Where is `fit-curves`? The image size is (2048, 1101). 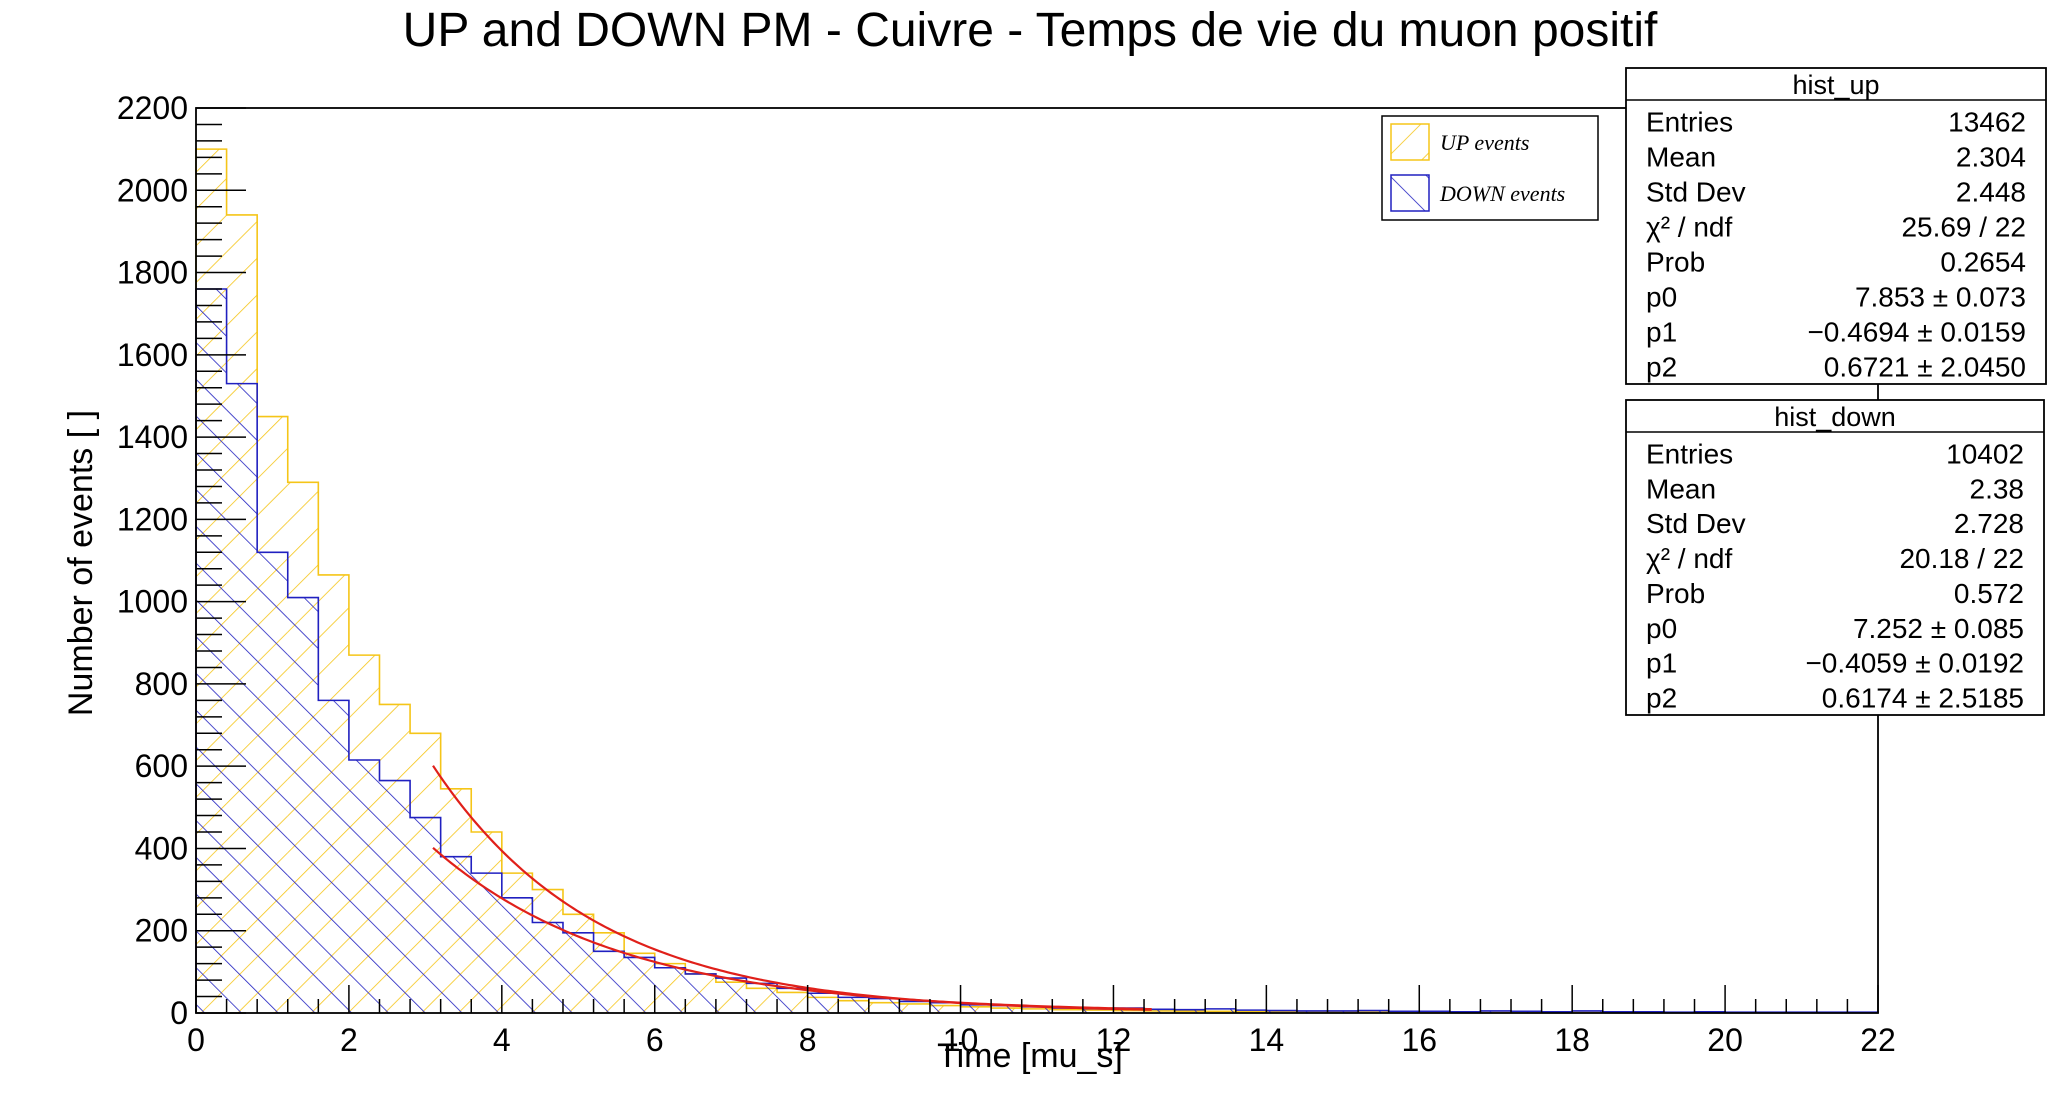
fit-curves is located at coordinates (792, 888).